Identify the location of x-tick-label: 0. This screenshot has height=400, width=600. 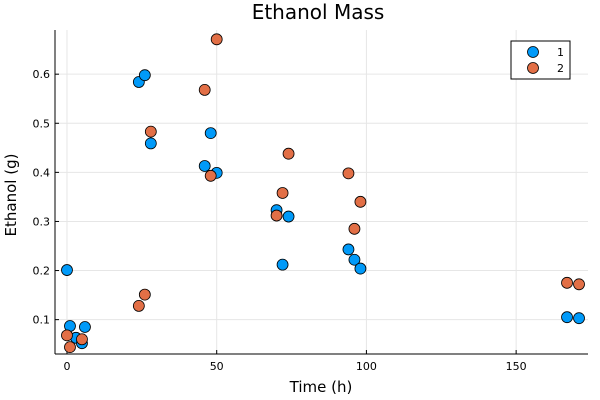
(66, 366).